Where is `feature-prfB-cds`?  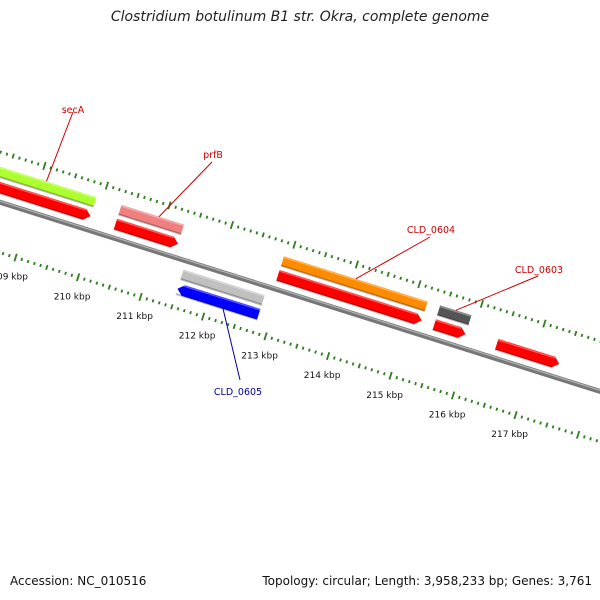
feature-prfB-cds is located at coordinates (145, 233).